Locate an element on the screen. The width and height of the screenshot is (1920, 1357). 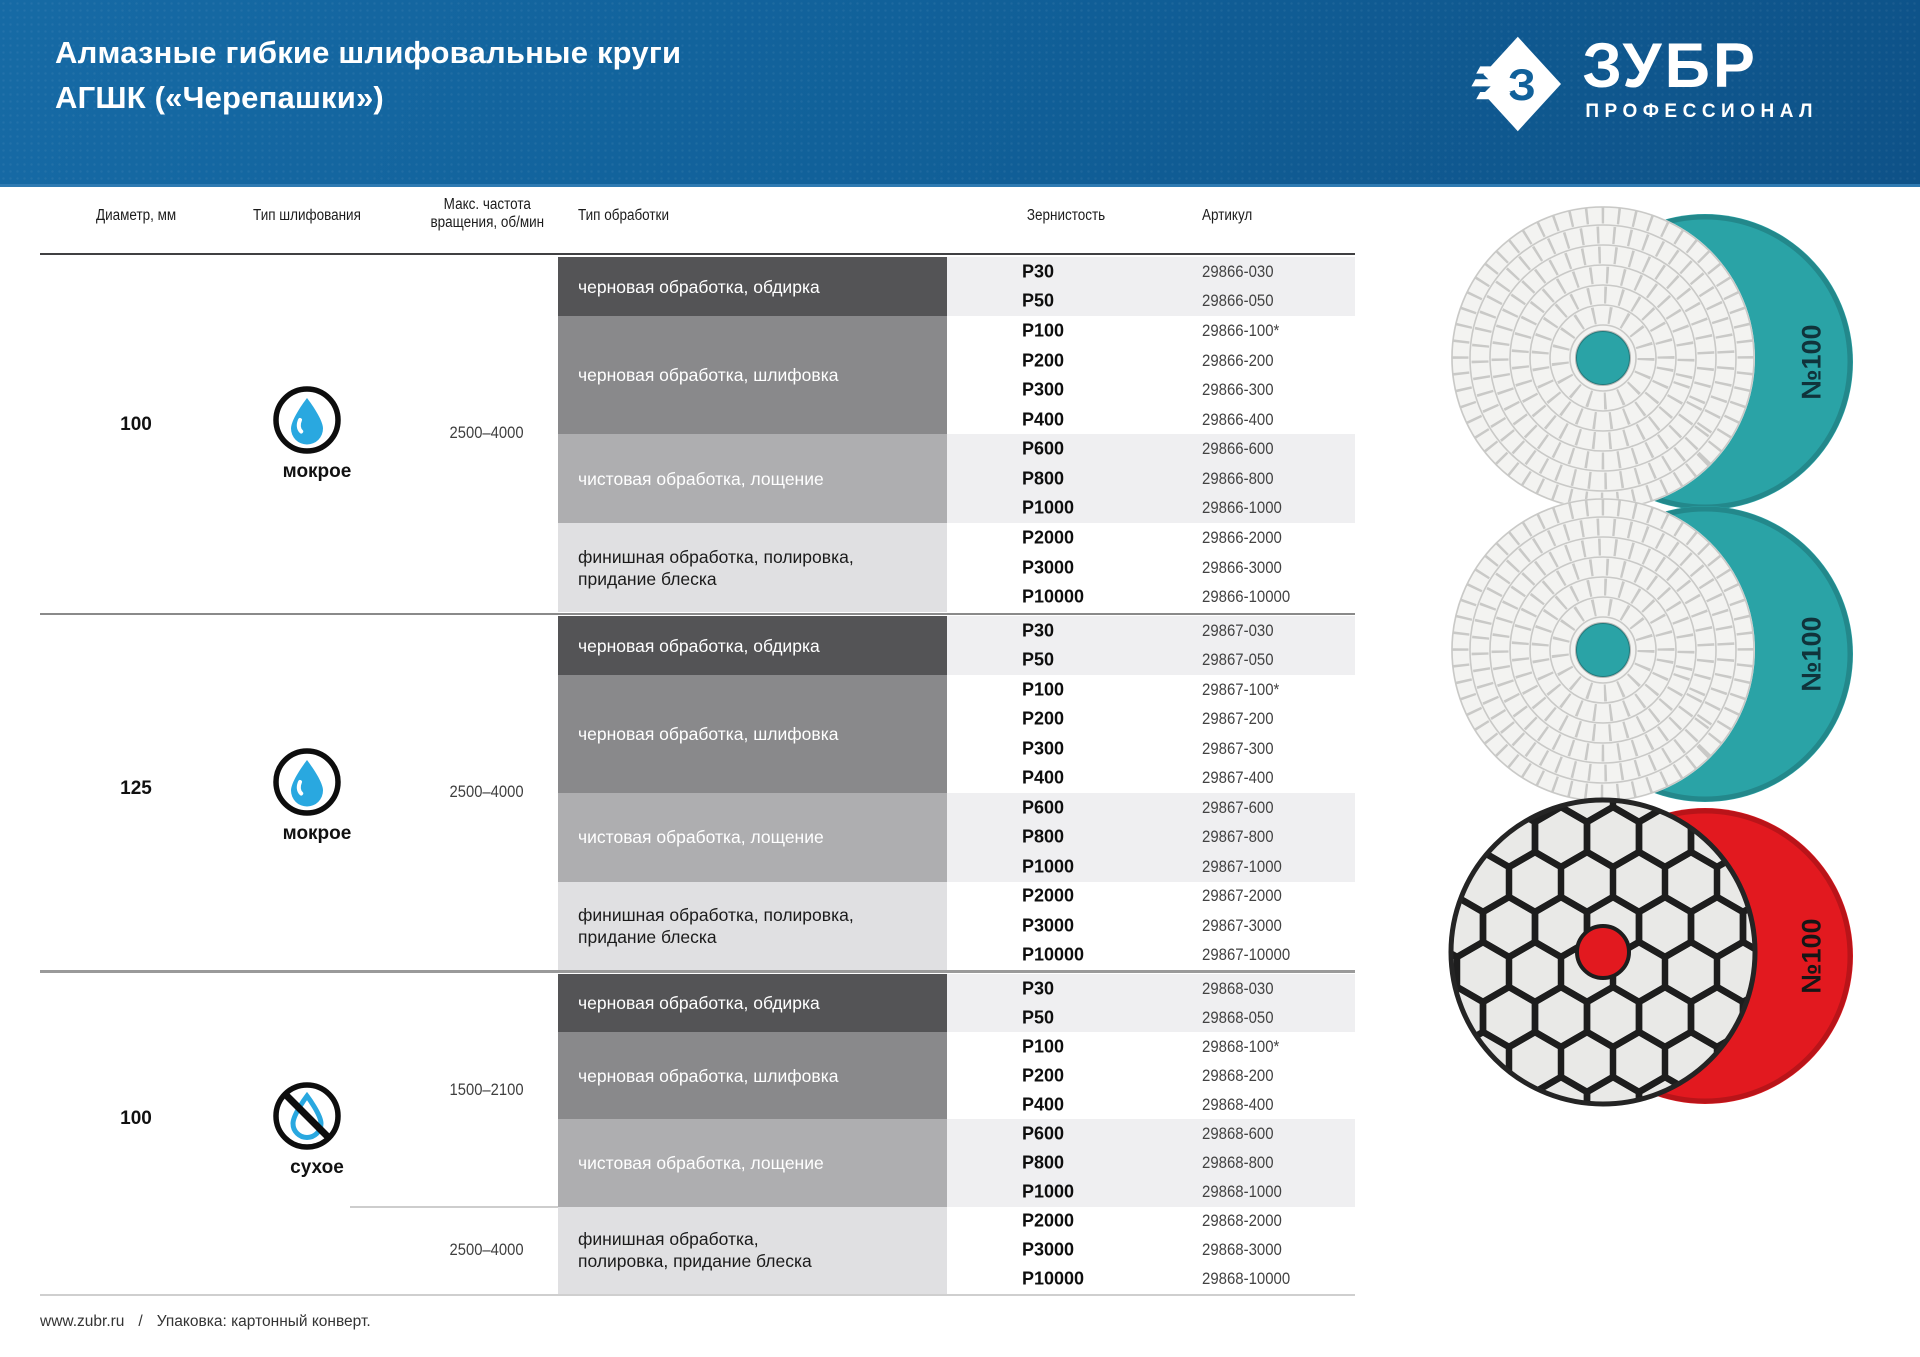
table-row: P10000 29868-10000 is located at coordinates (1151, 1279).